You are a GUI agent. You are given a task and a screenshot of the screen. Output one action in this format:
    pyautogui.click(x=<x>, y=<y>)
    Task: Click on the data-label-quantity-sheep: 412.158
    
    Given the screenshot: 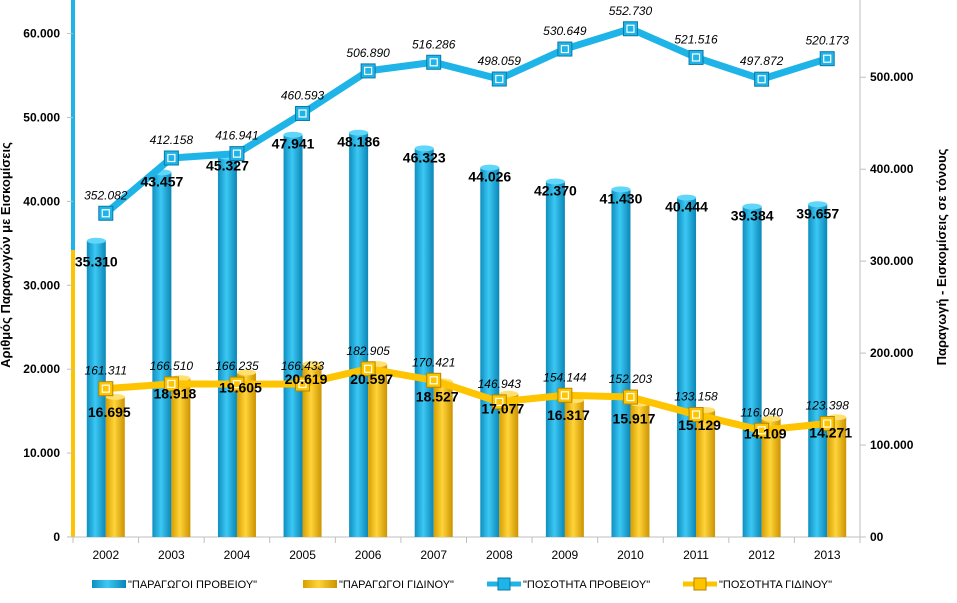 What is the action you would take?
    pyautogui.click(x=172, y=140)
    